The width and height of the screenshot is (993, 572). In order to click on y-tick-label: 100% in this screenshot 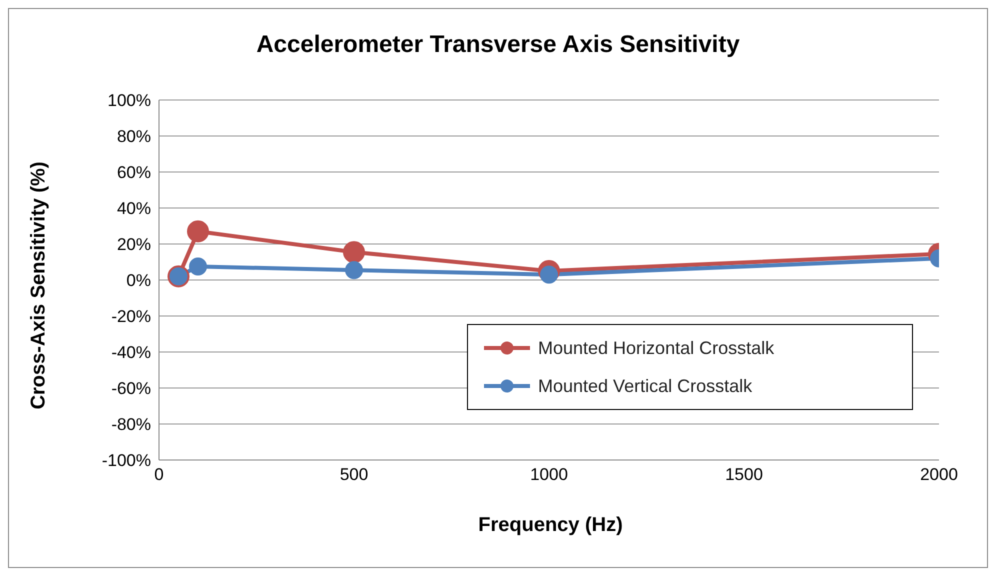, I will do `click(129, 100)`.